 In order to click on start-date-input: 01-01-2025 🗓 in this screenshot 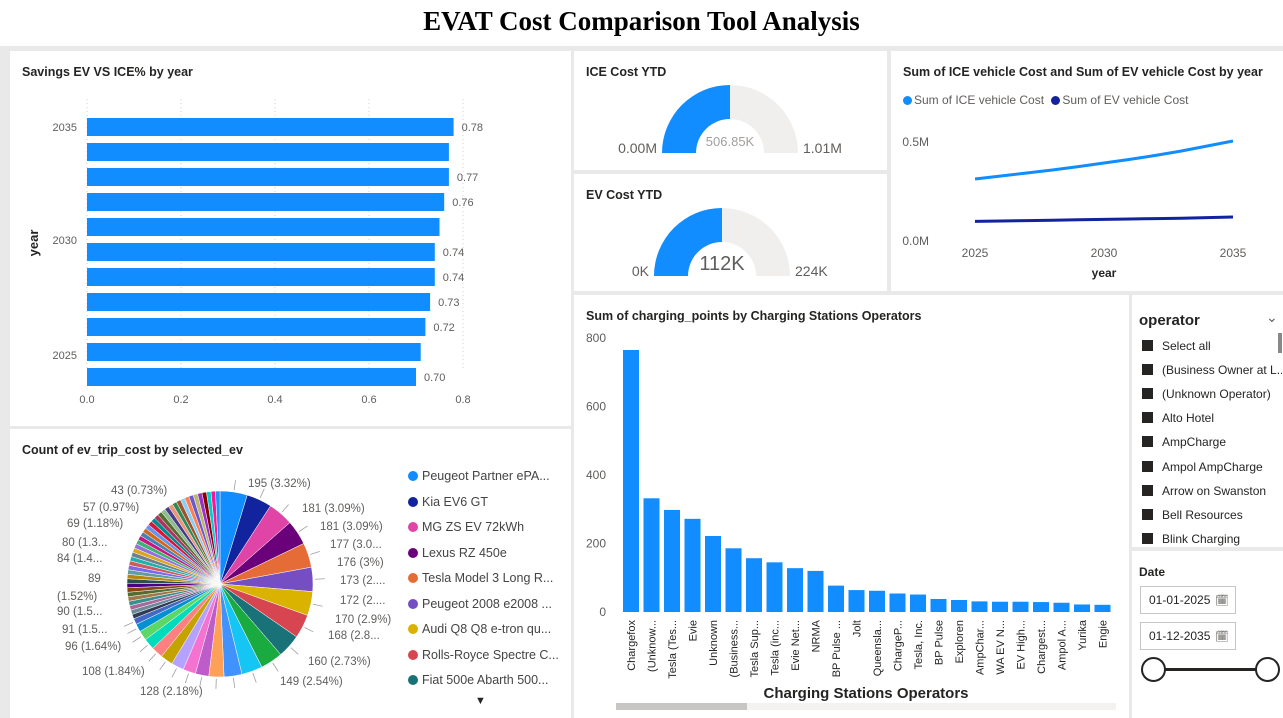, I will do `click(1188, 600)`.